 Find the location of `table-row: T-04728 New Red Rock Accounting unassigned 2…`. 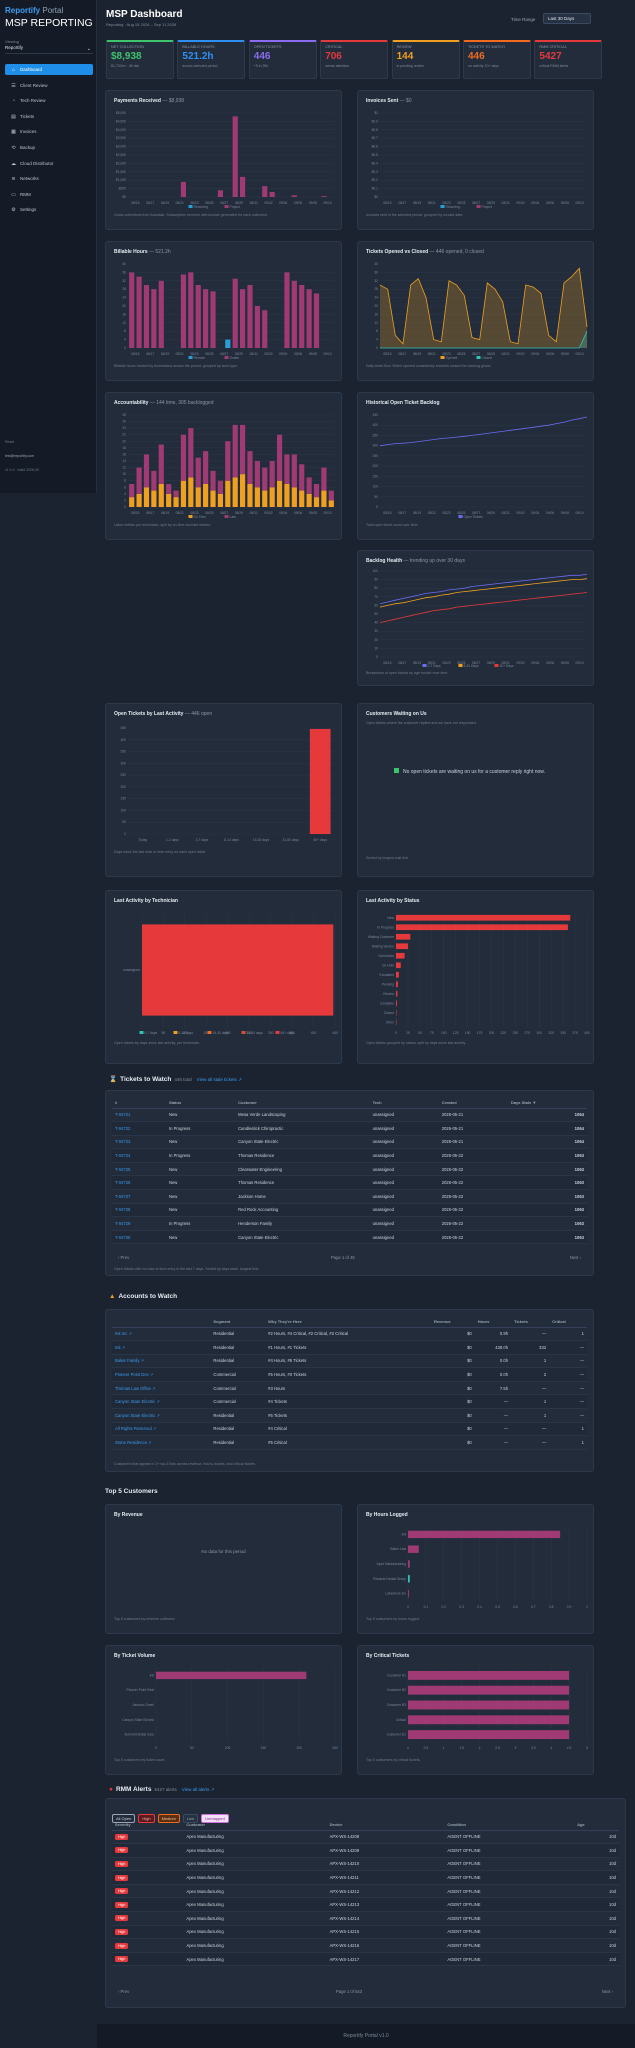

table-row: T-04728 New Red Rock Accounting unassigned 2… is located at coordinates (349, 1210).